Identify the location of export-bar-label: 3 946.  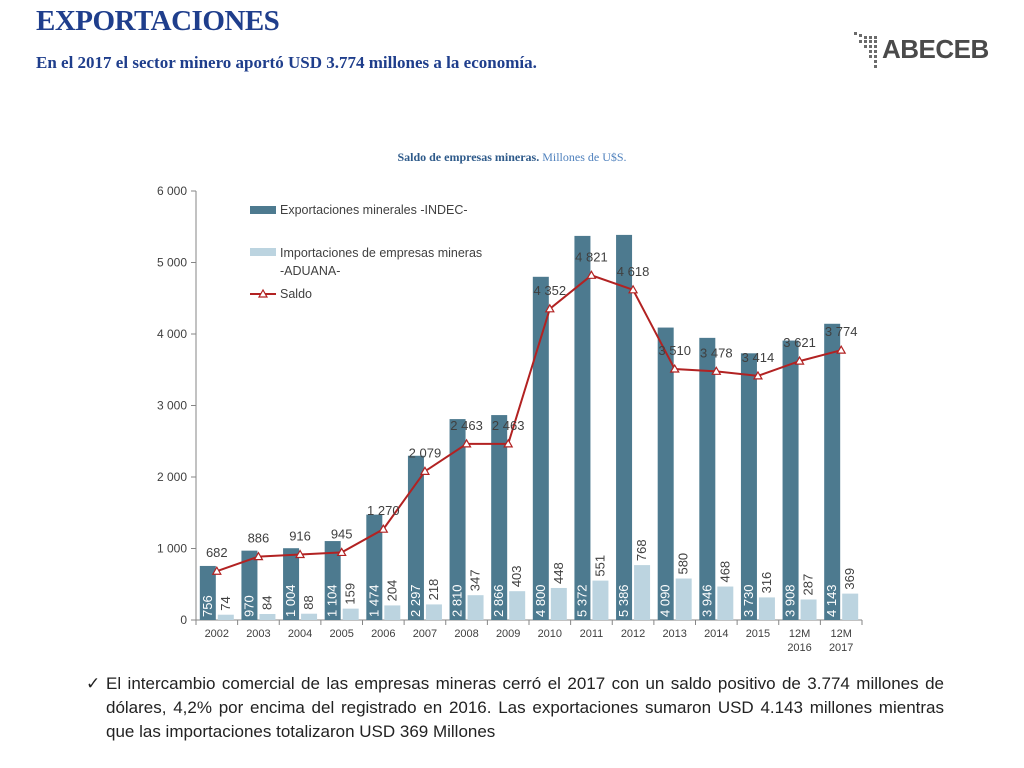
(706, 600).